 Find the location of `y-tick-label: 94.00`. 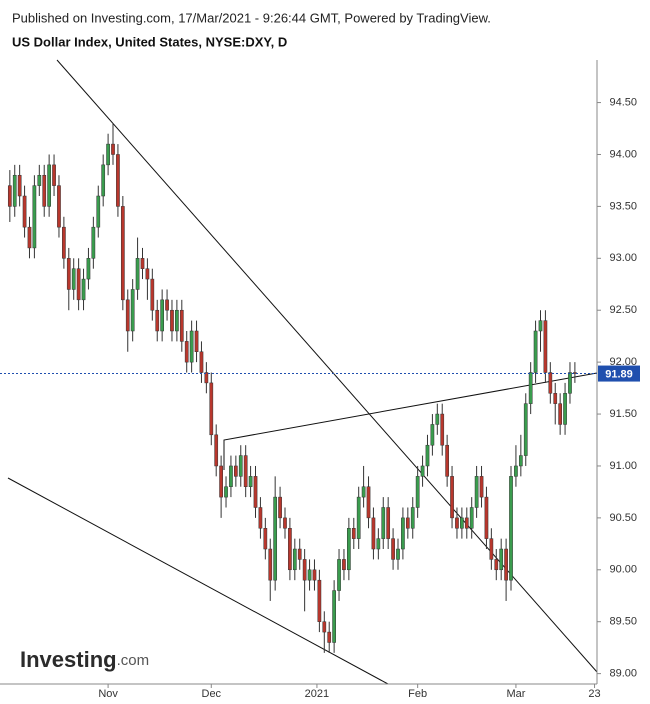

y-tick-label: 94.00 is located at coordinates (623, 154).